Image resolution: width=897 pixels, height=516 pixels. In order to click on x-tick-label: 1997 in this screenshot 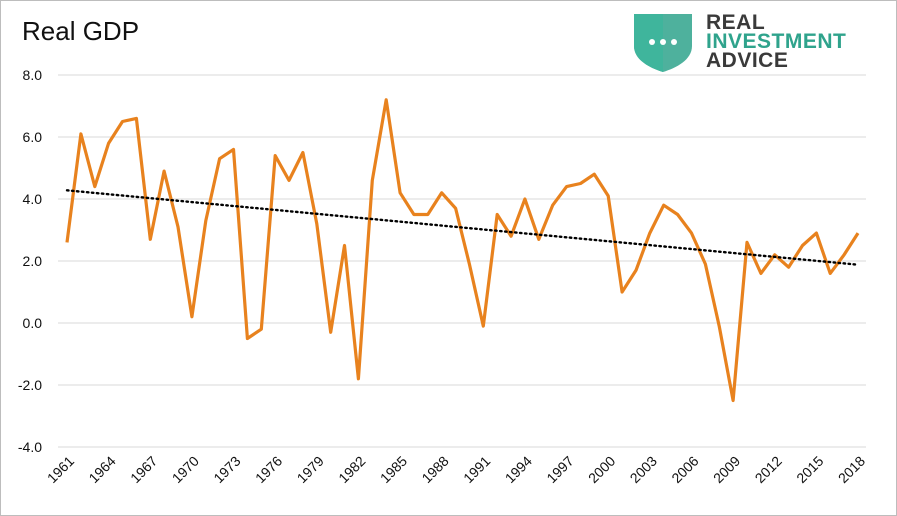, I will do `click(559, 469)`.